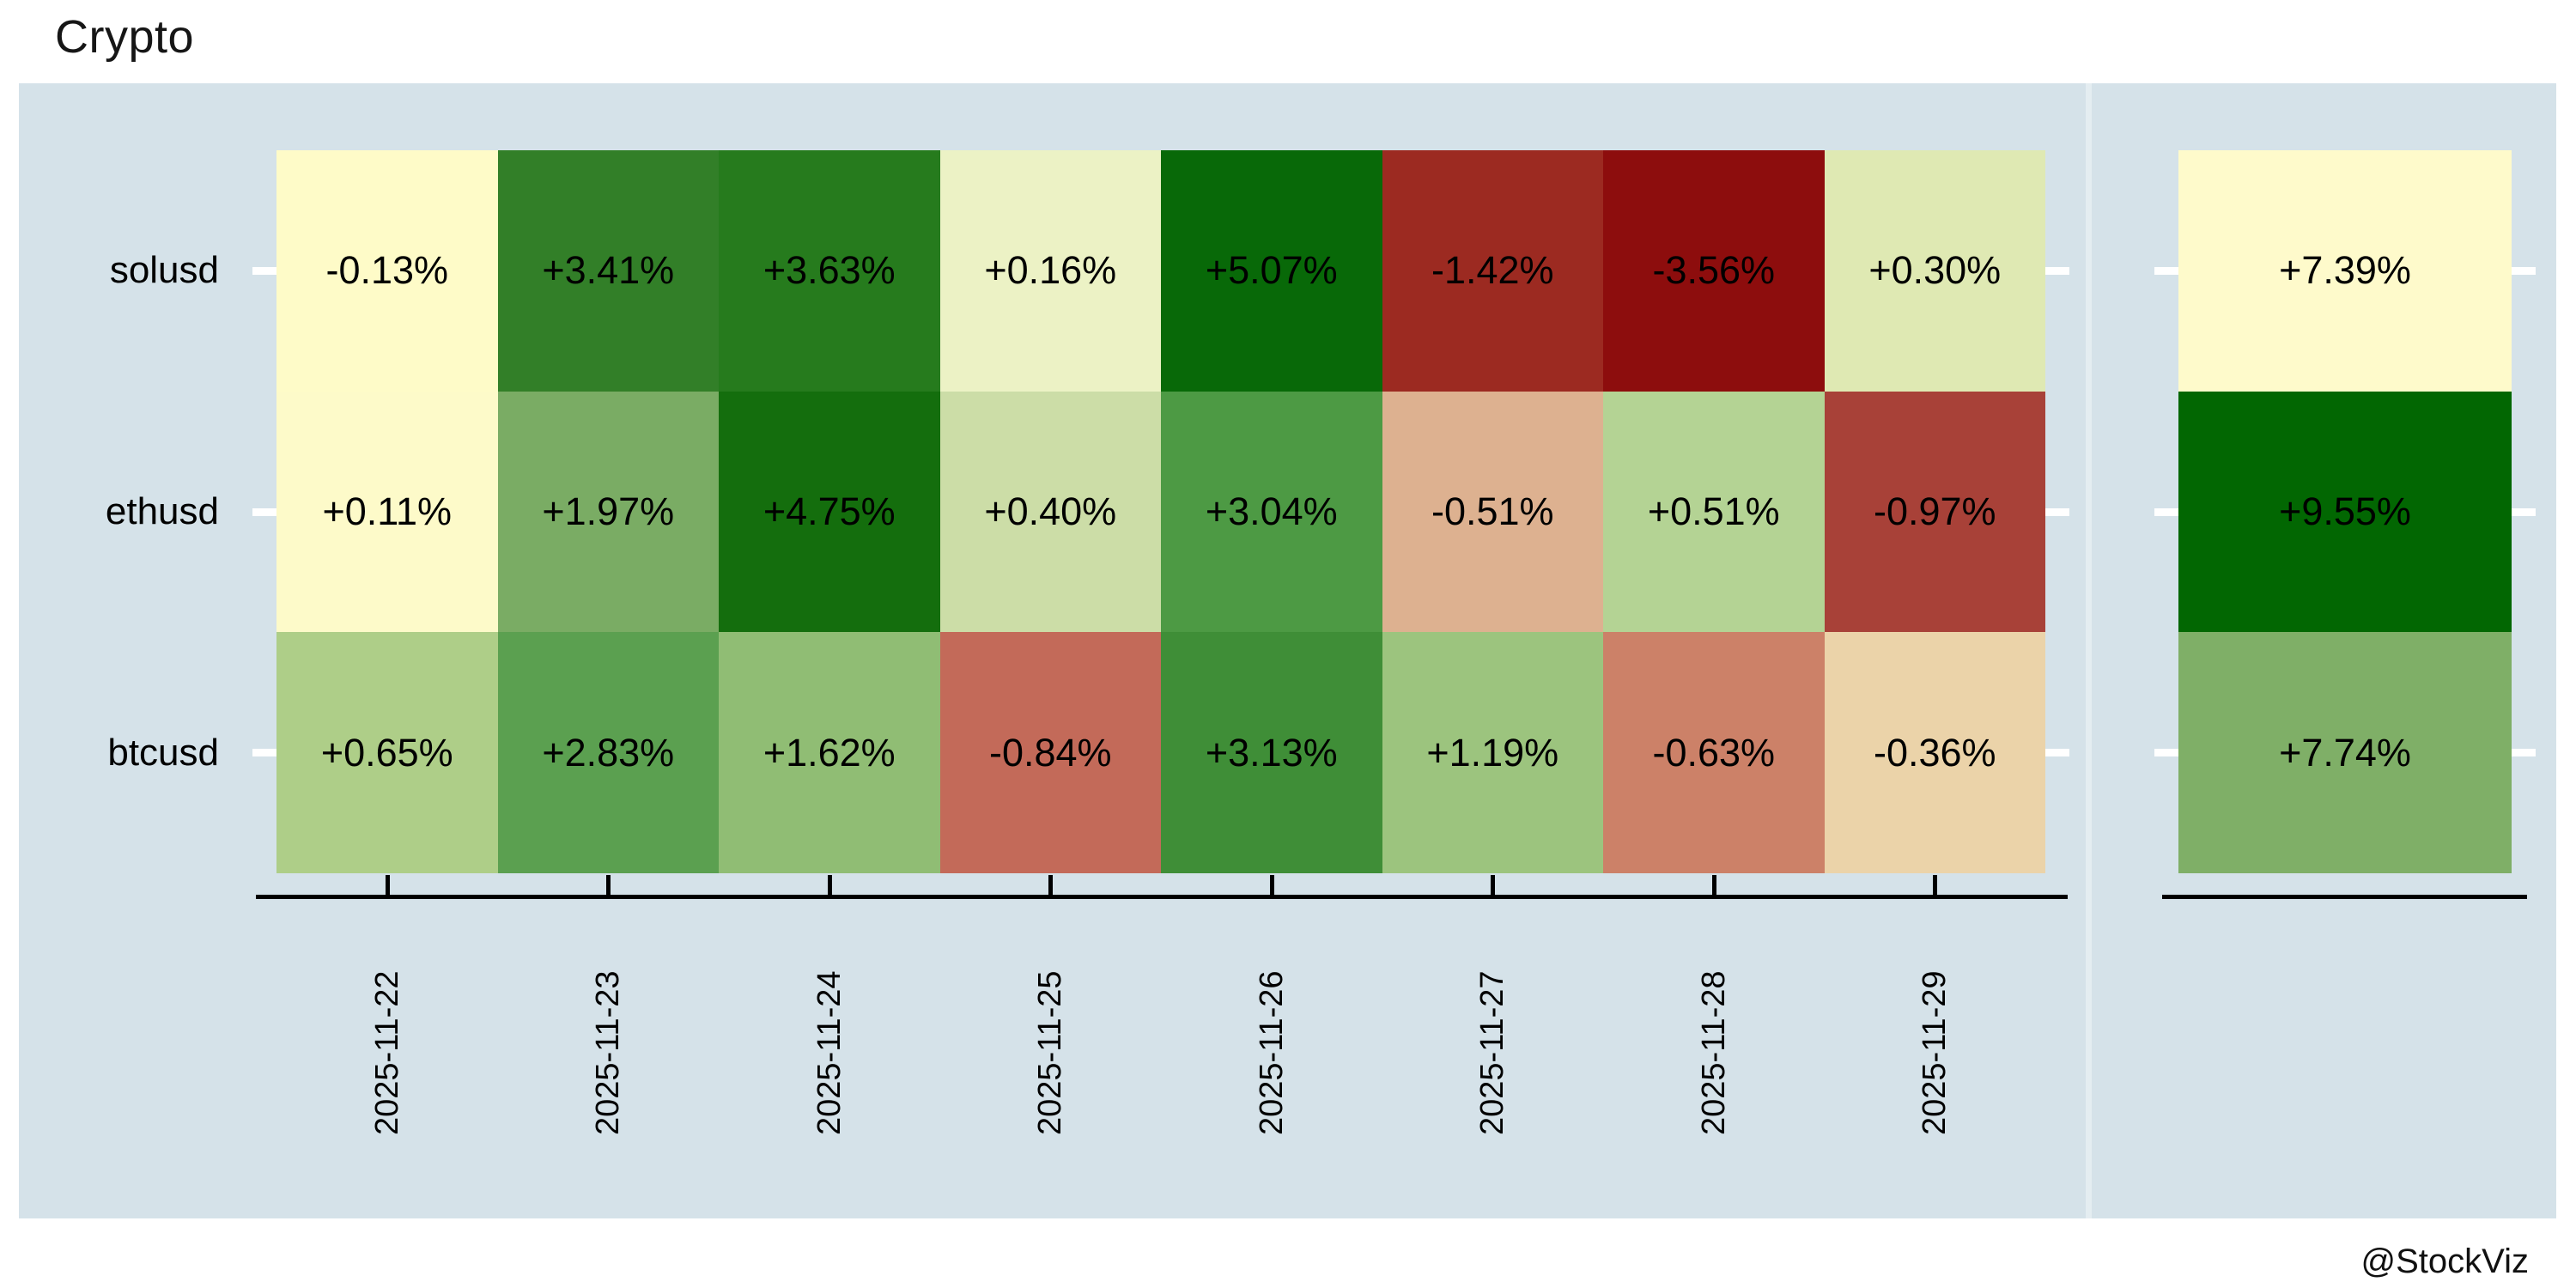 The height and width of the screenshot is (1288, 2576). I want to click on heatmap-cell-ethusd-2025-11-28: +0.51%, so click(1714, 512).